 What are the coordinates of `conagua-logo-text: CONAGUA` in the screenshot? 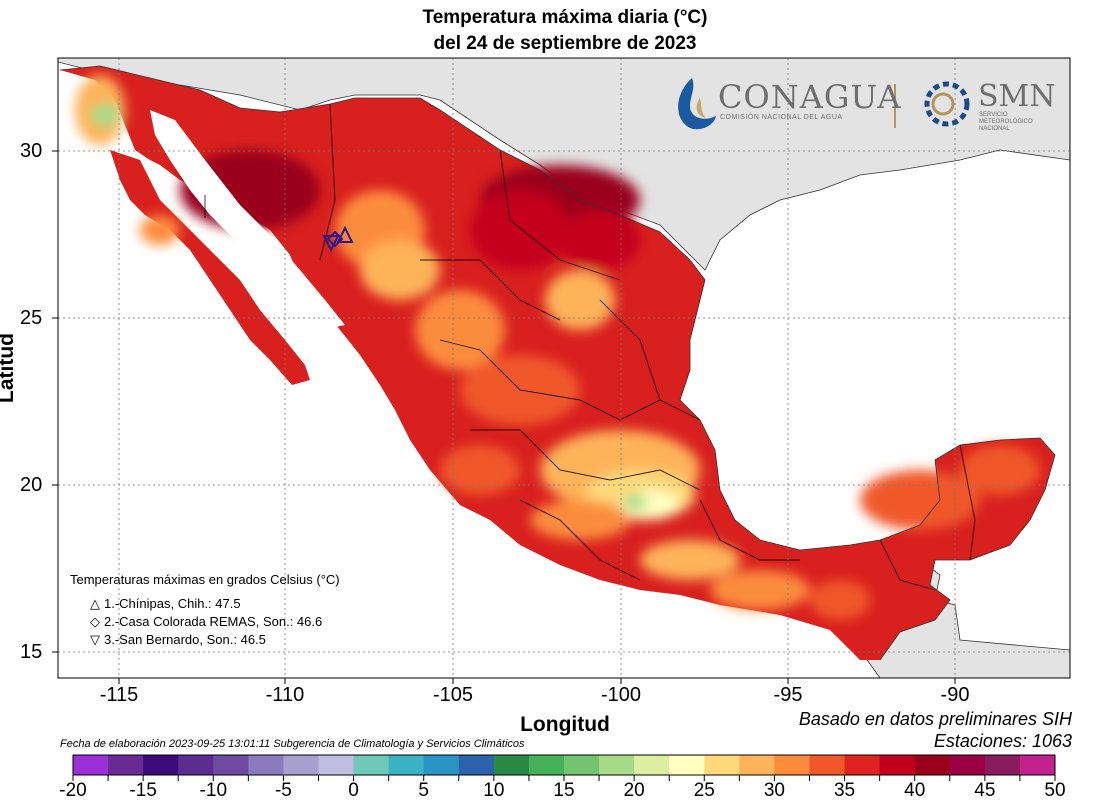 It's located at (810, 97).